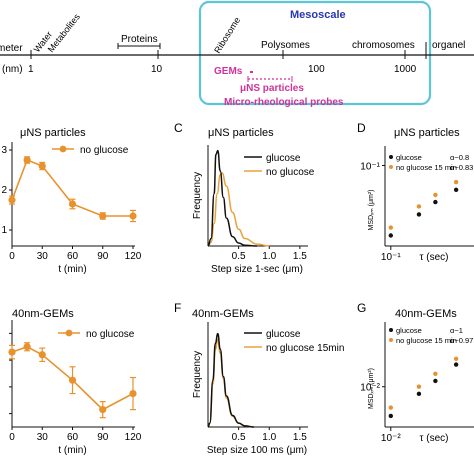 The image size is (474, 474). What do you see at coordinates (426, 314) in the screenshot?
I see `panel-g-title: 40nm-GEMs` at bounding box center [426, 314].